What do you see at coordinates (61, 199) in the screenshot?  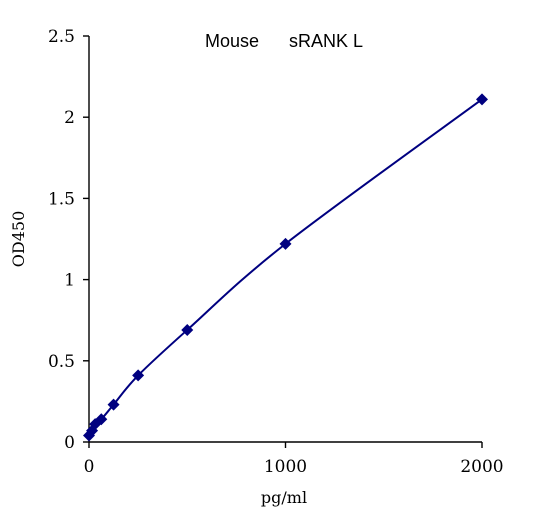 I see `y-tick-label: 1.5` at bounding box center [61, 199].